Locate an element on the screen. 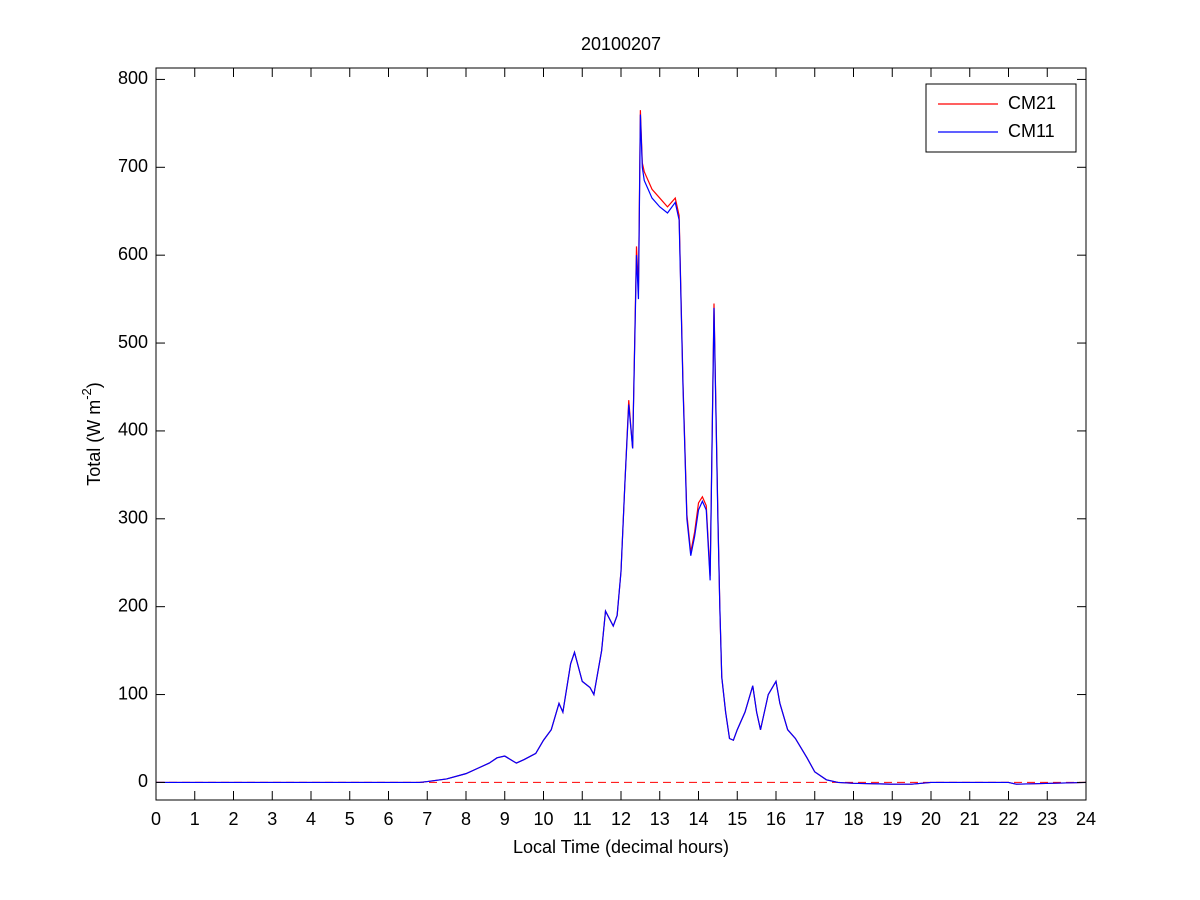 The height and width of the screenshot is (900, 1200). y-tick-label: 600 is located at coordinates (133, 254).